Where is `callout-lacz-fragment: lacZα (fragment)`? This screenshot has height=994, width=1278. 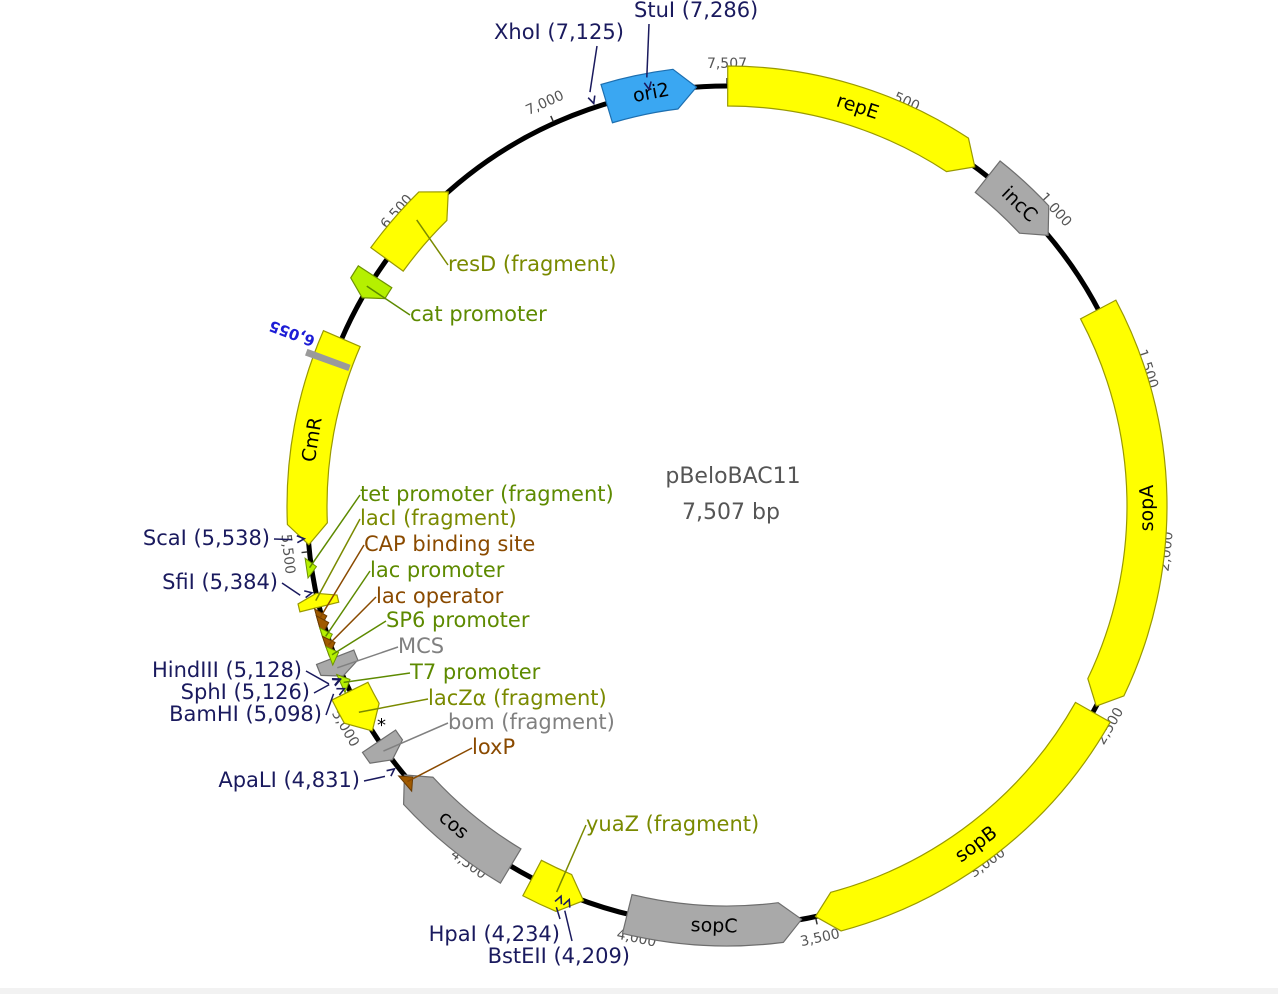
callout-lacz-fragment: lacZα (fragment) is located at coordinates (517, 698).